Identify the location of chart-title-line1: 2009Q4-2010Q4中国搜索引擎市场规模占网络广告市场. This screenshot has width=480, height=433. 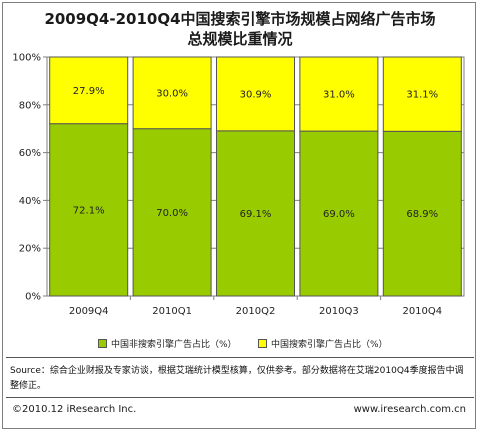
(240, 19).